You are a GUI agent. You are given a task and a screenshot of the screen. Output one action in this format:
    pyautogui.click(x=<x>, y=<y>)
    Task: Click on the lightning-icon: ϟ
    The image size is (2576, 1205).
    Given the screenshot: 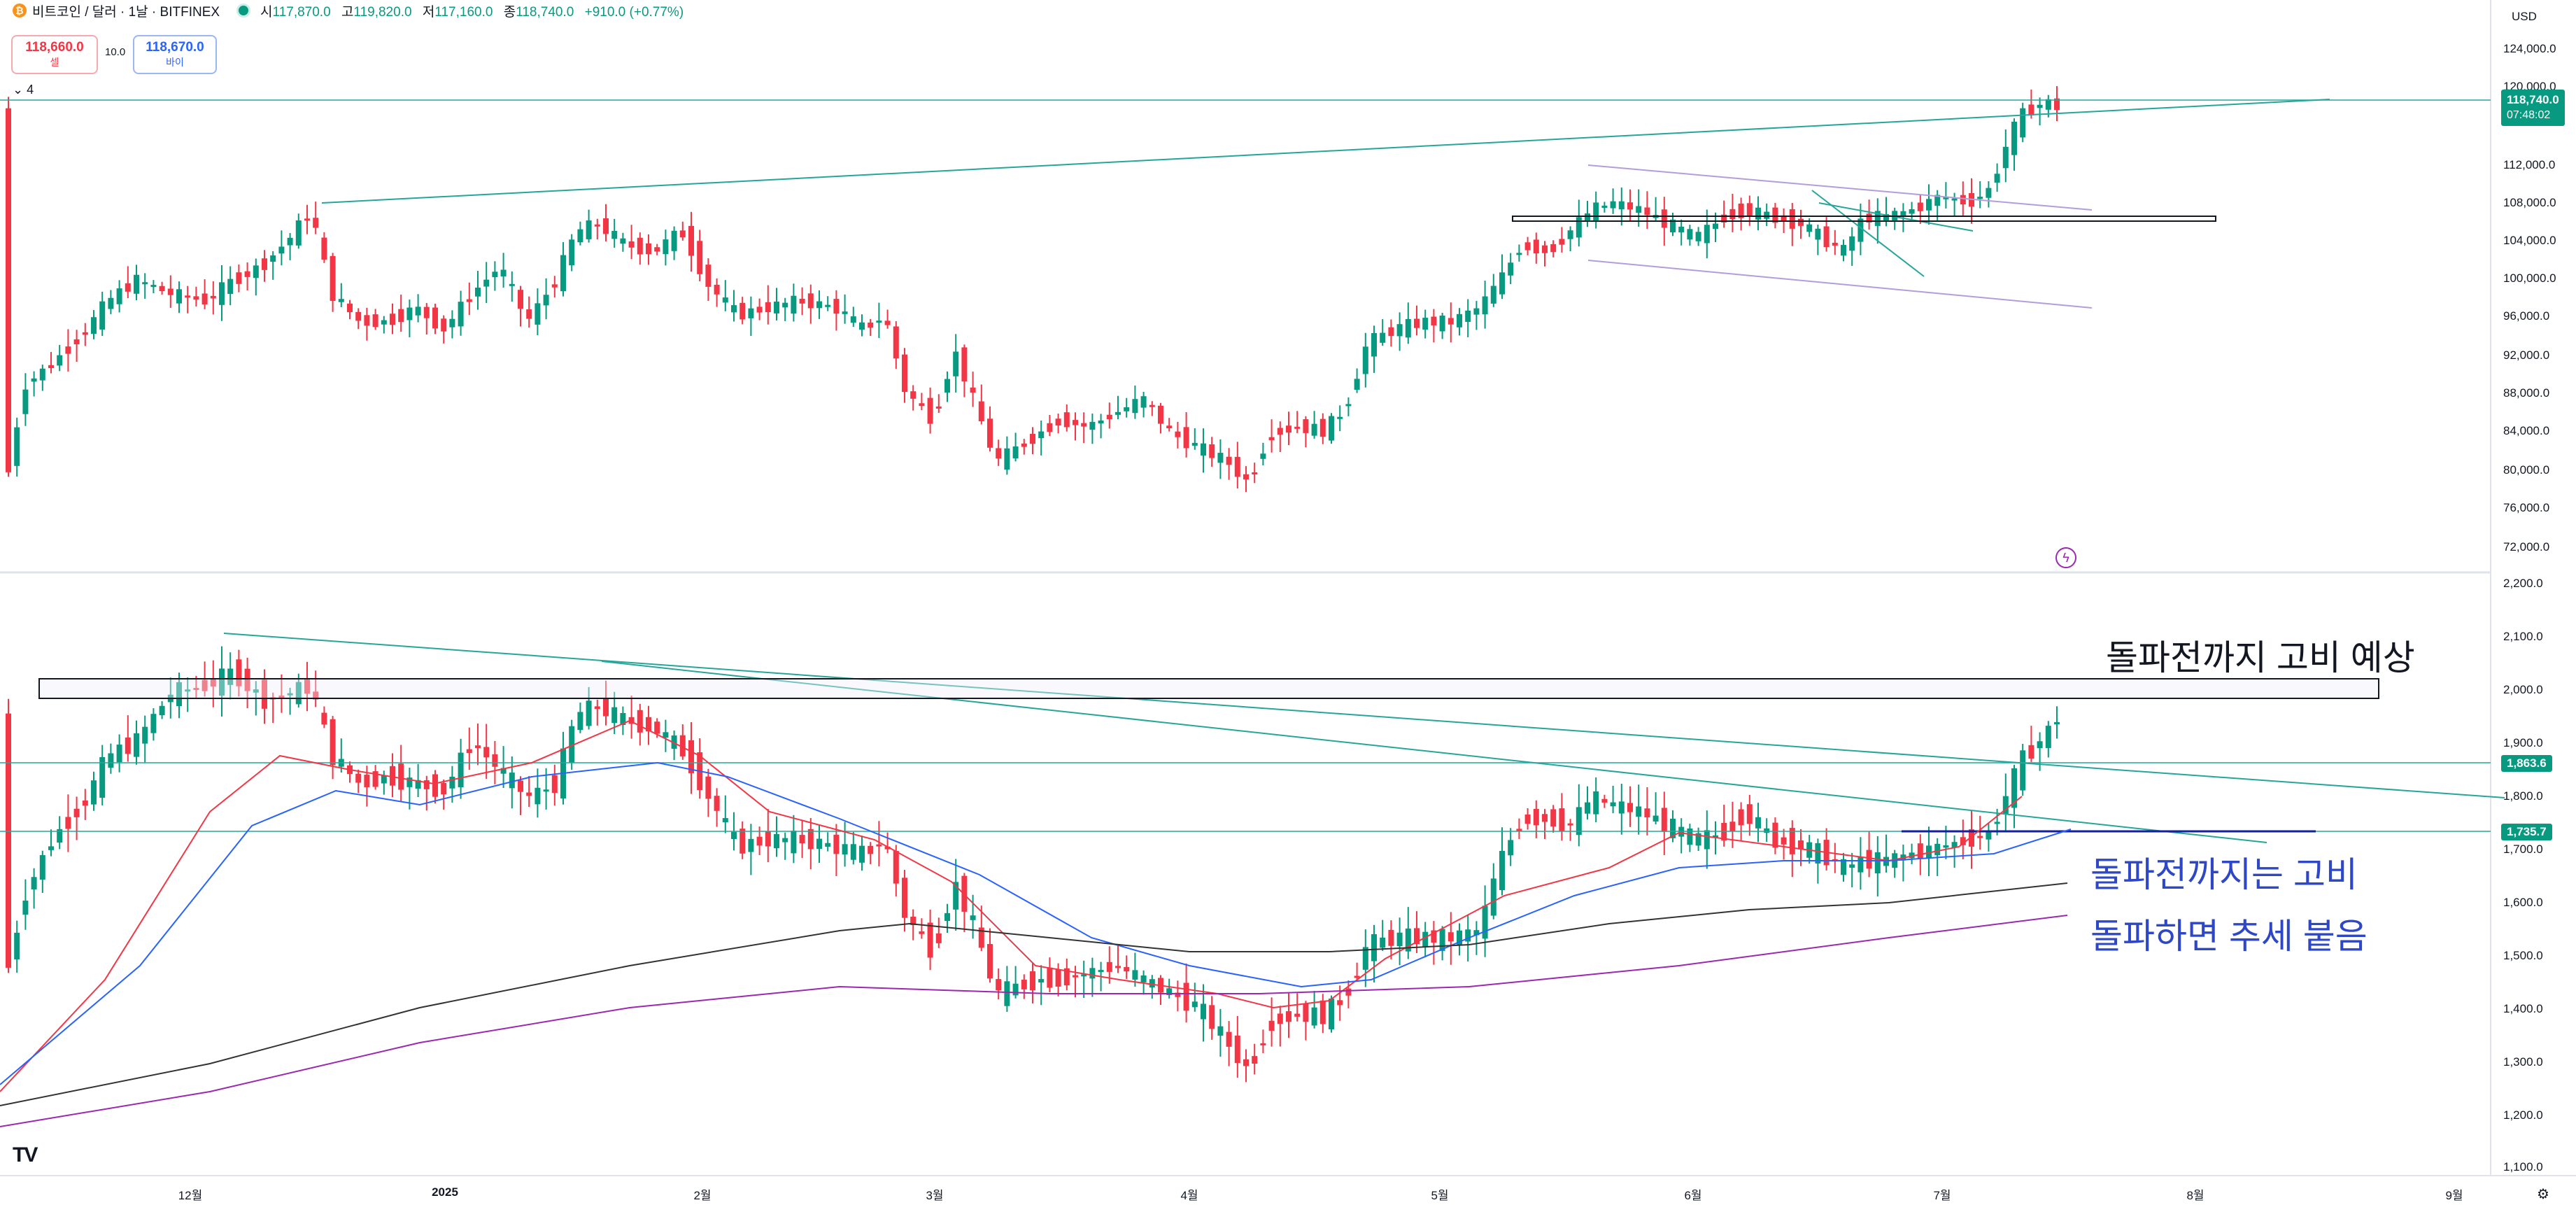 What is the action you would take?
    pyautogui.click(x=2065, y=557)
    